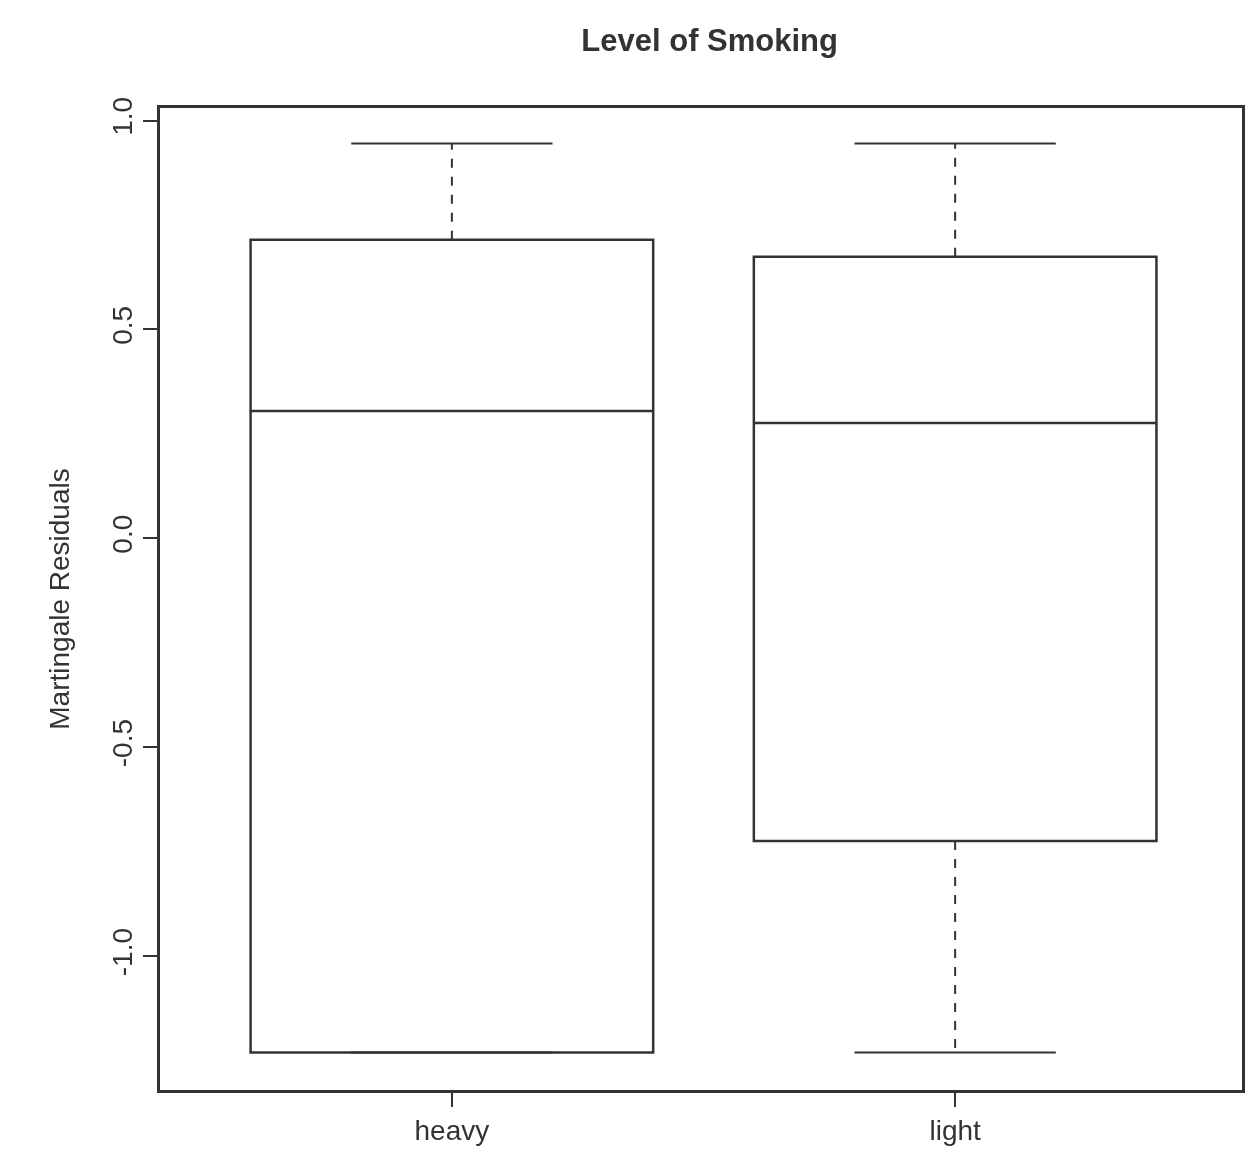  Describe the element at coordinates (59, 599) in the screenshot. I see `y-axis-title: Martingale Residuals` at that location.